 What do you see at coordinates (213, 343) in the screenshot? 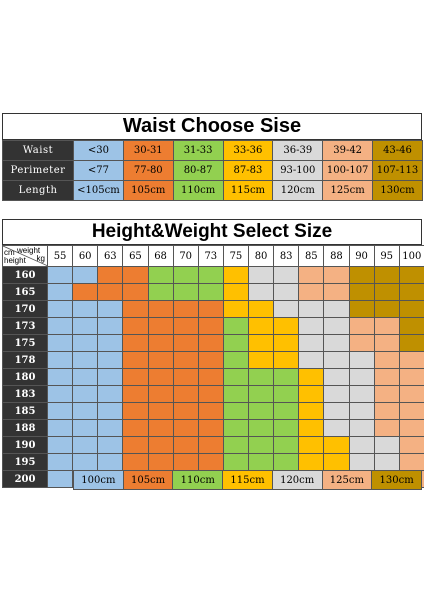
I see `height-row: 175` at bounding box center [213, 343].